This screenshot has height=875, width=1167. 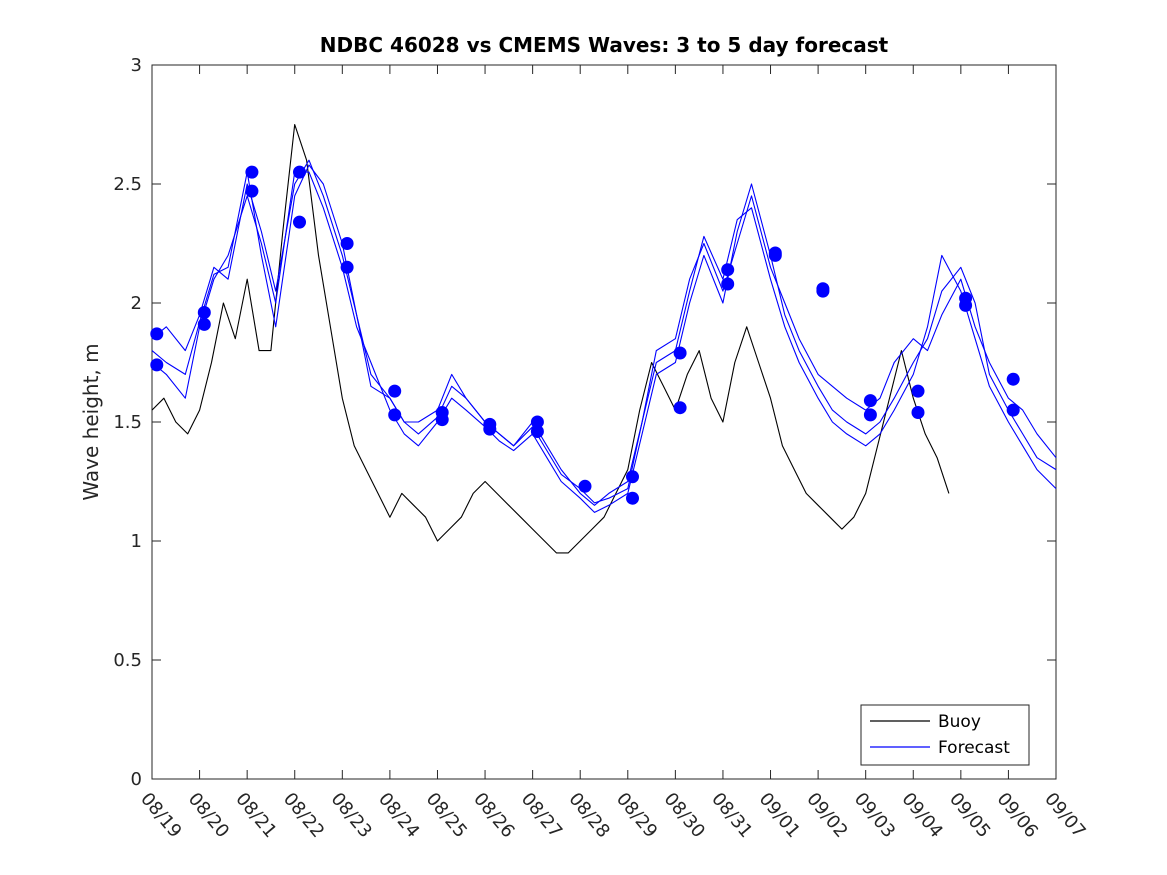 I want to click on x-tick-label: 08/25, so click(x=446, y=815).